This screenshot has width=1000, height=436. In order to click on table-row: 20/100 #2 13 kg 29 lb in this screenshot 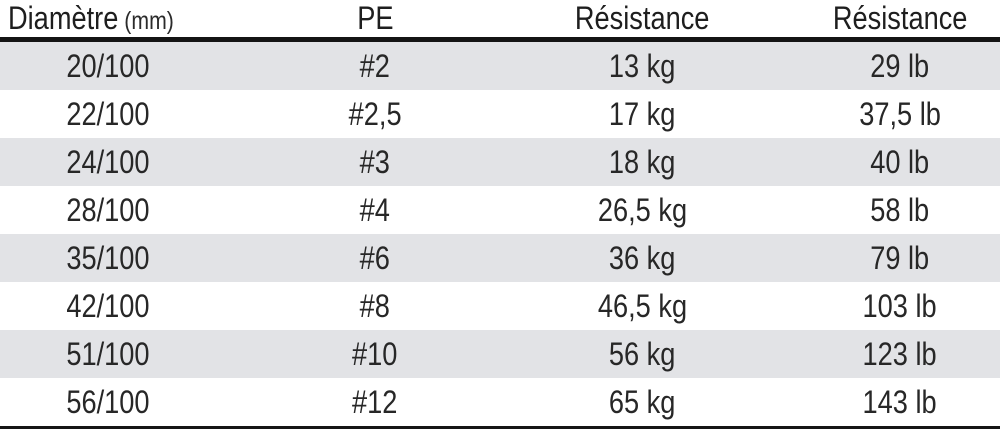, I will do `click(500, 64)`.